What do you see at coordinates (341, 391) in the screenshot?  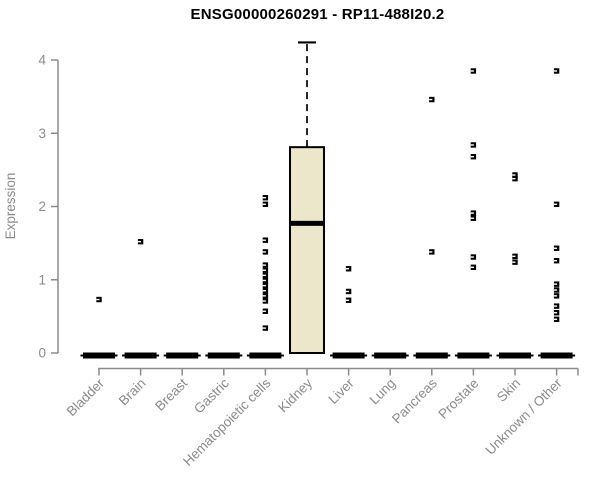 I see `x-category-label: Liver` at bounding box center [341, 391].